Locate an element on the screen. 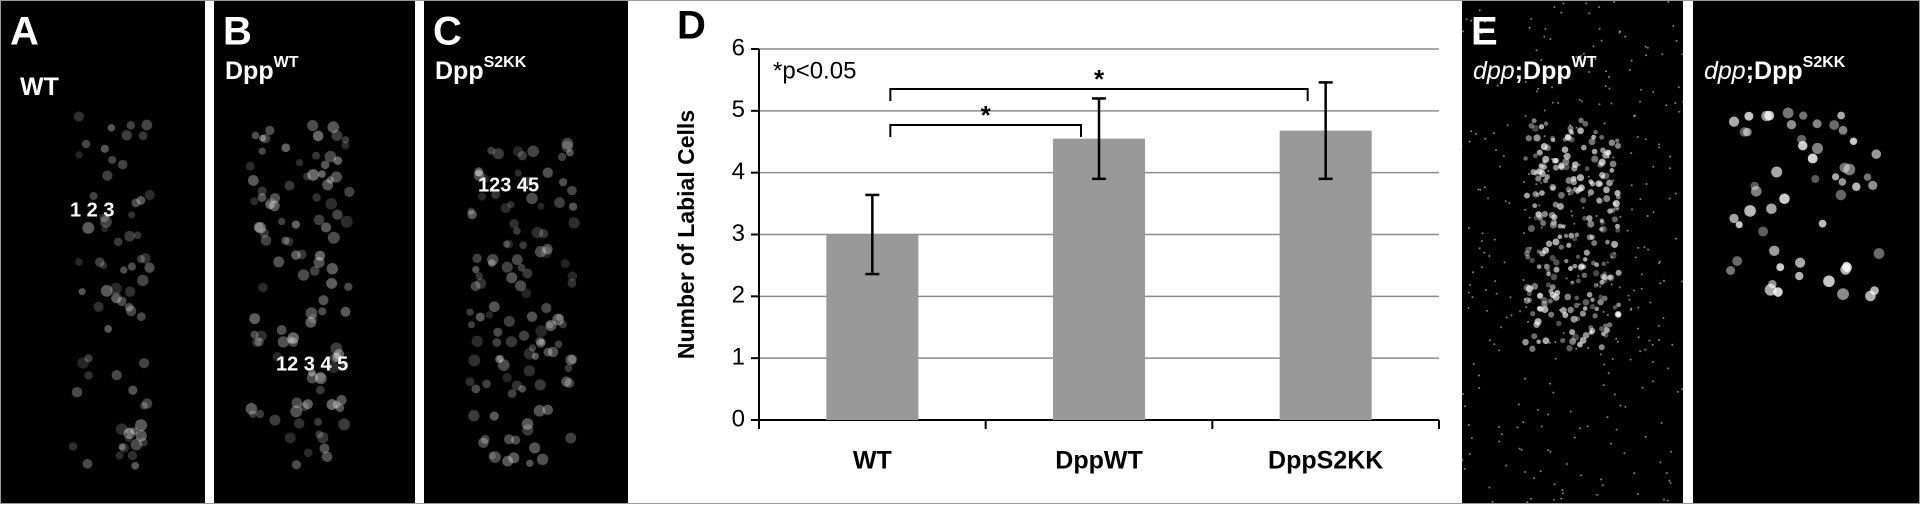 The image size is (1920, 509). y-tick-label: 5 is located at coordinates (738, 109).